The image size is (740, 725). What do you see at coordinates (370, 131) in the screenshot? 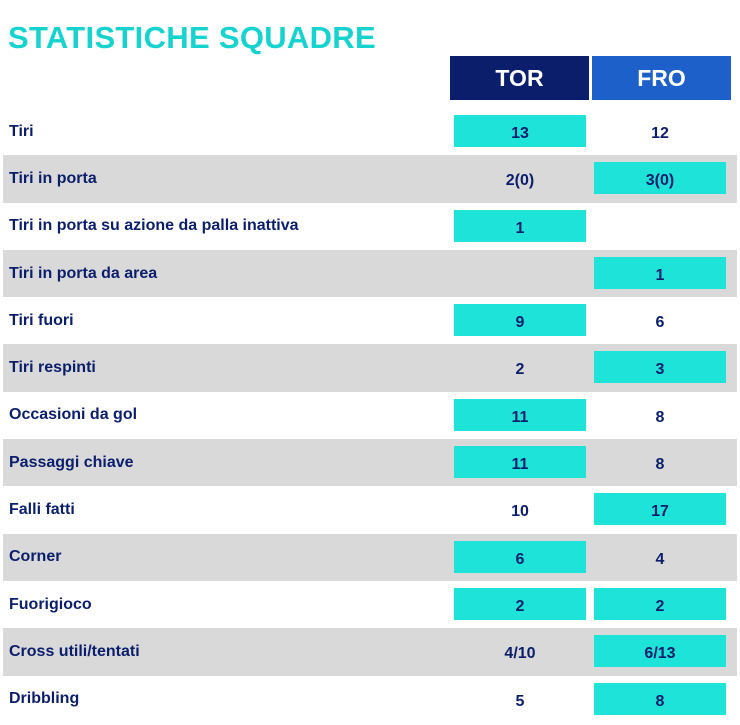
I see `stat-row: Tiri 13 12` at bounding box center [370, 131].